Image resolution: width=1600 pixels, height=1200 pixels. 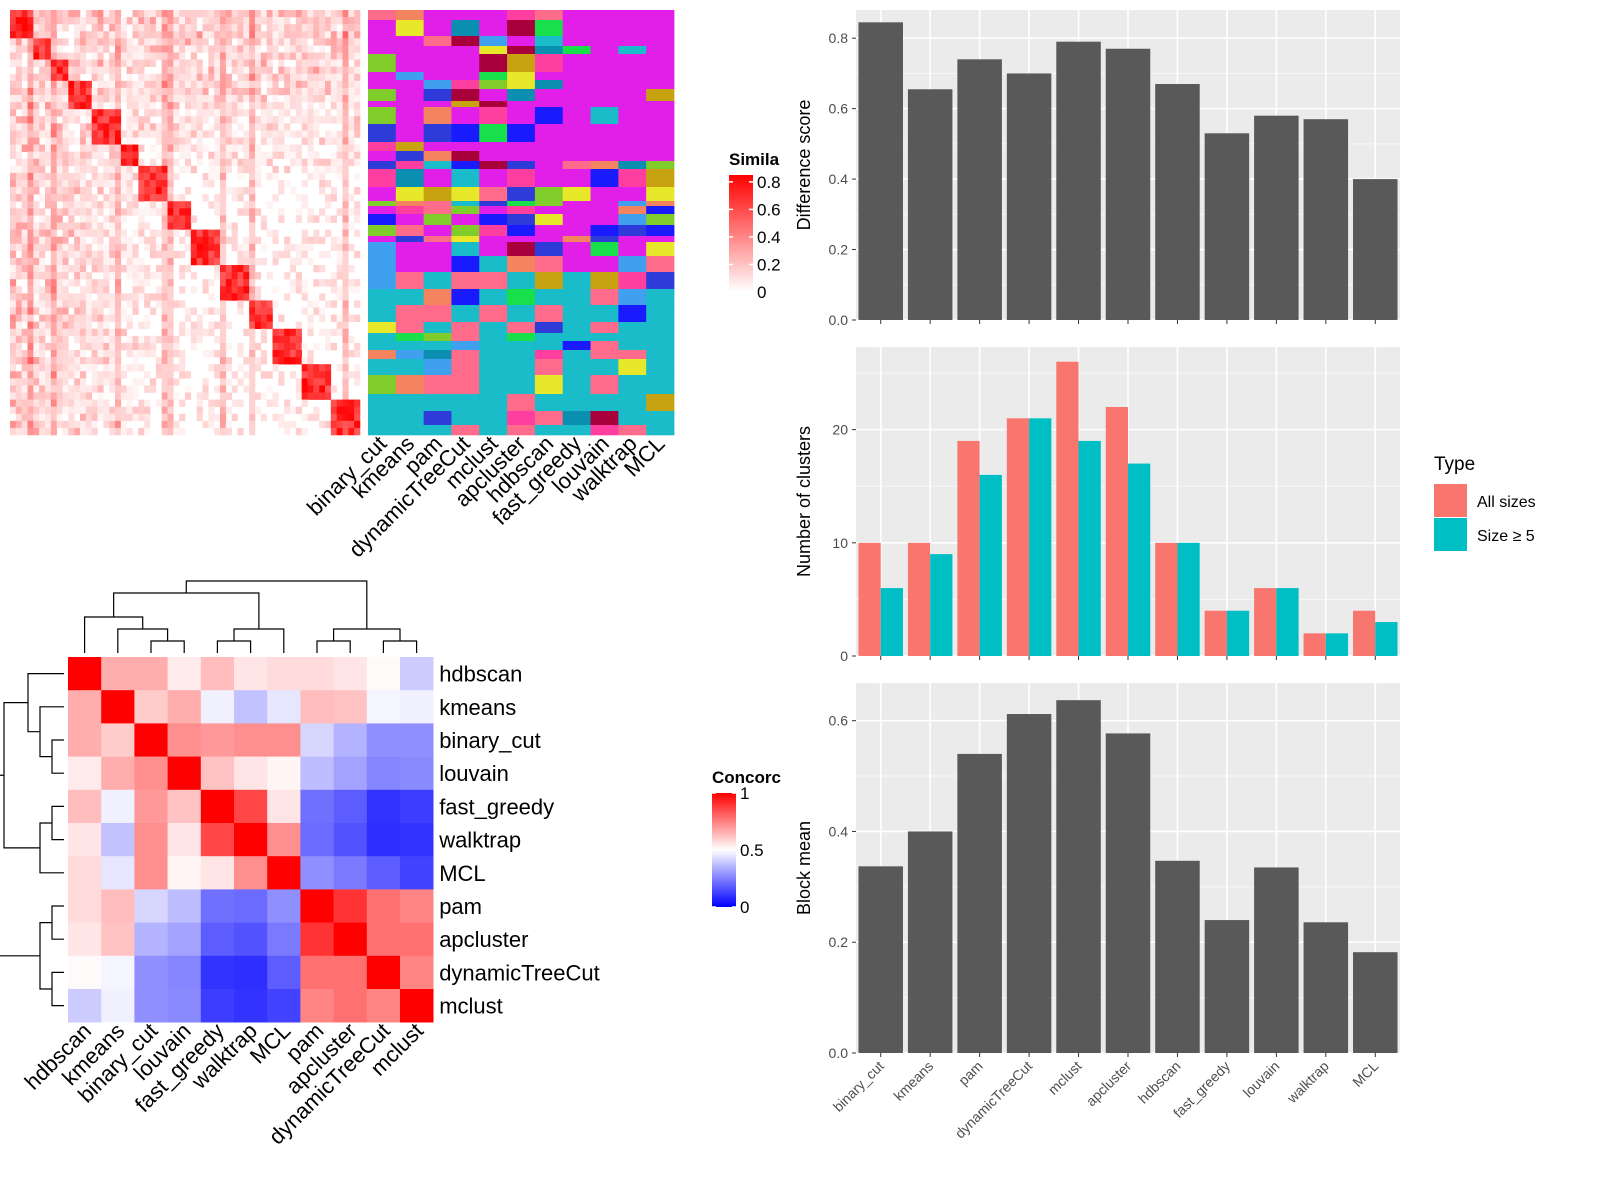 I want to click on concordance-row-label: binary_cut, so click(x=490, y=740).